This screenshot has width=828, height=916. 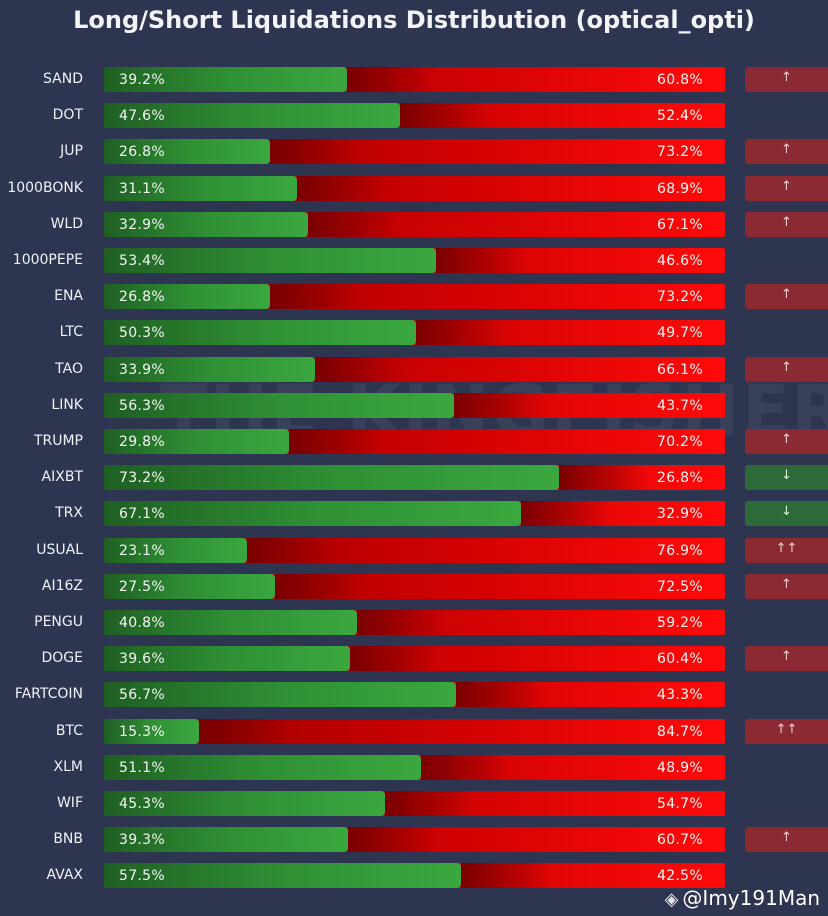 What do you see at coordinates (414, 767) in the screenshot?
I see `short-bar: 51.1% 48.9%` at bounding box center [414, 767].